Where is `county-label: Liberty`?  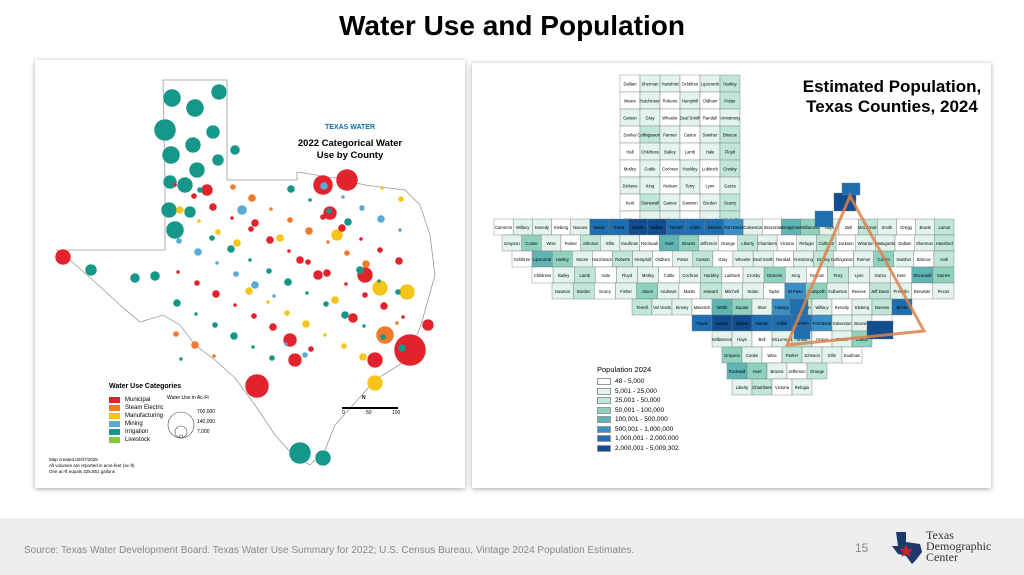
county-label: Liberty is located at coordinates (742, 387).